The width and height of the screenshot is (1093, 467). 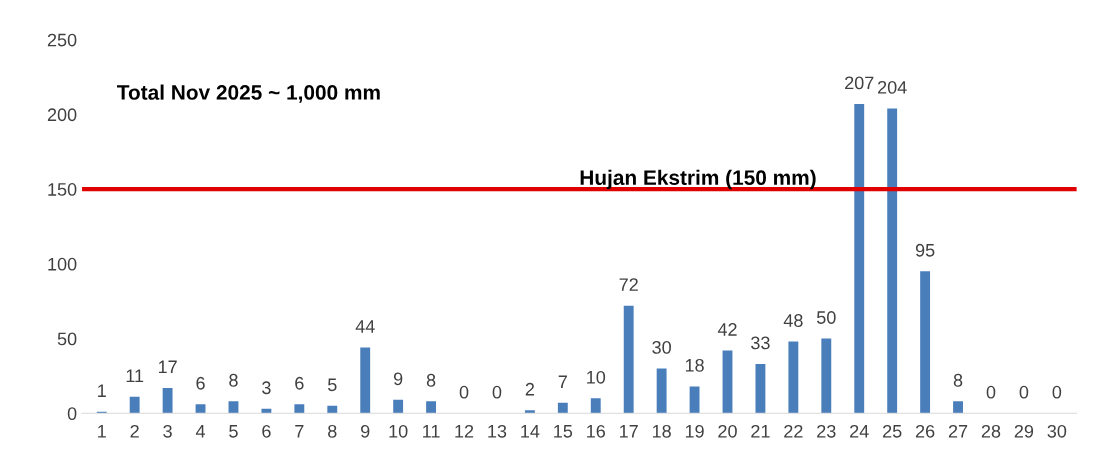 What do you see at coordinates (596, 431) in the screenshot?
I see `x-tick-label: 16` at bounding box center [596, 431].